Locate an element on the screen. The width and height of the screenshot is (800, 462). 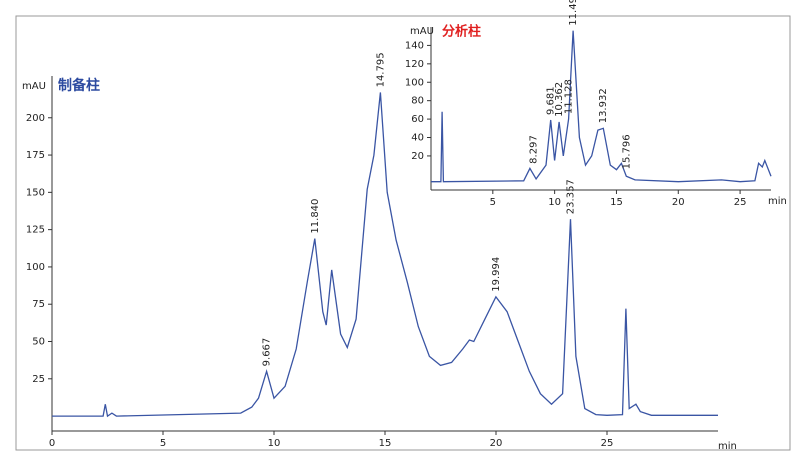
y-tick-label: 20 is located at coordinates (417, 156).